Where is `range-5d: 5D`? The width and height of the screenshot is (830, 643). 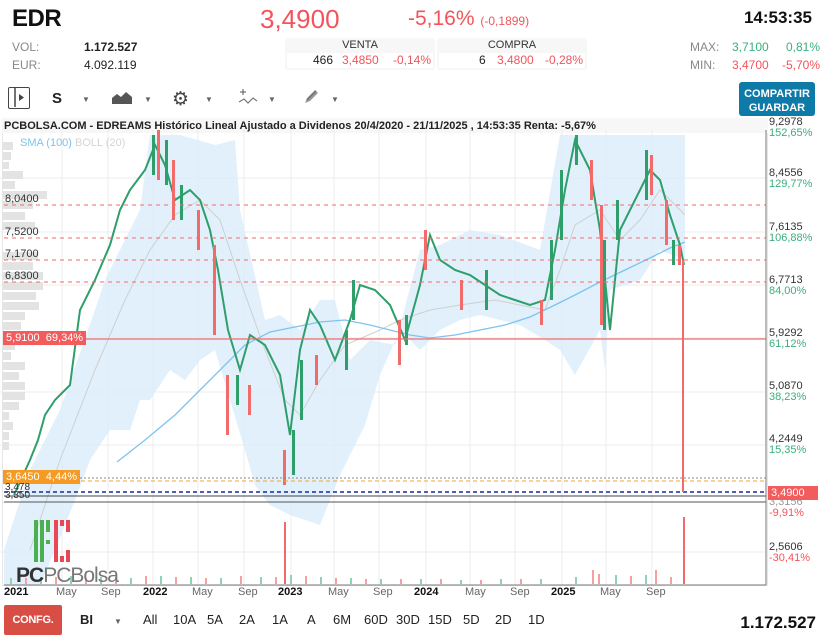
range-5d: 5D is located at coordinates (471, 619).